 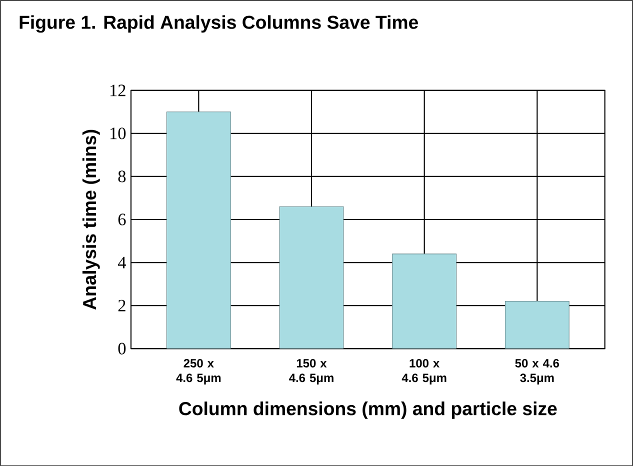 What do you see at coordinates (122, 262) in the screenshot?
I see `y-tick-label: 4` at bounding box center [122, 262].